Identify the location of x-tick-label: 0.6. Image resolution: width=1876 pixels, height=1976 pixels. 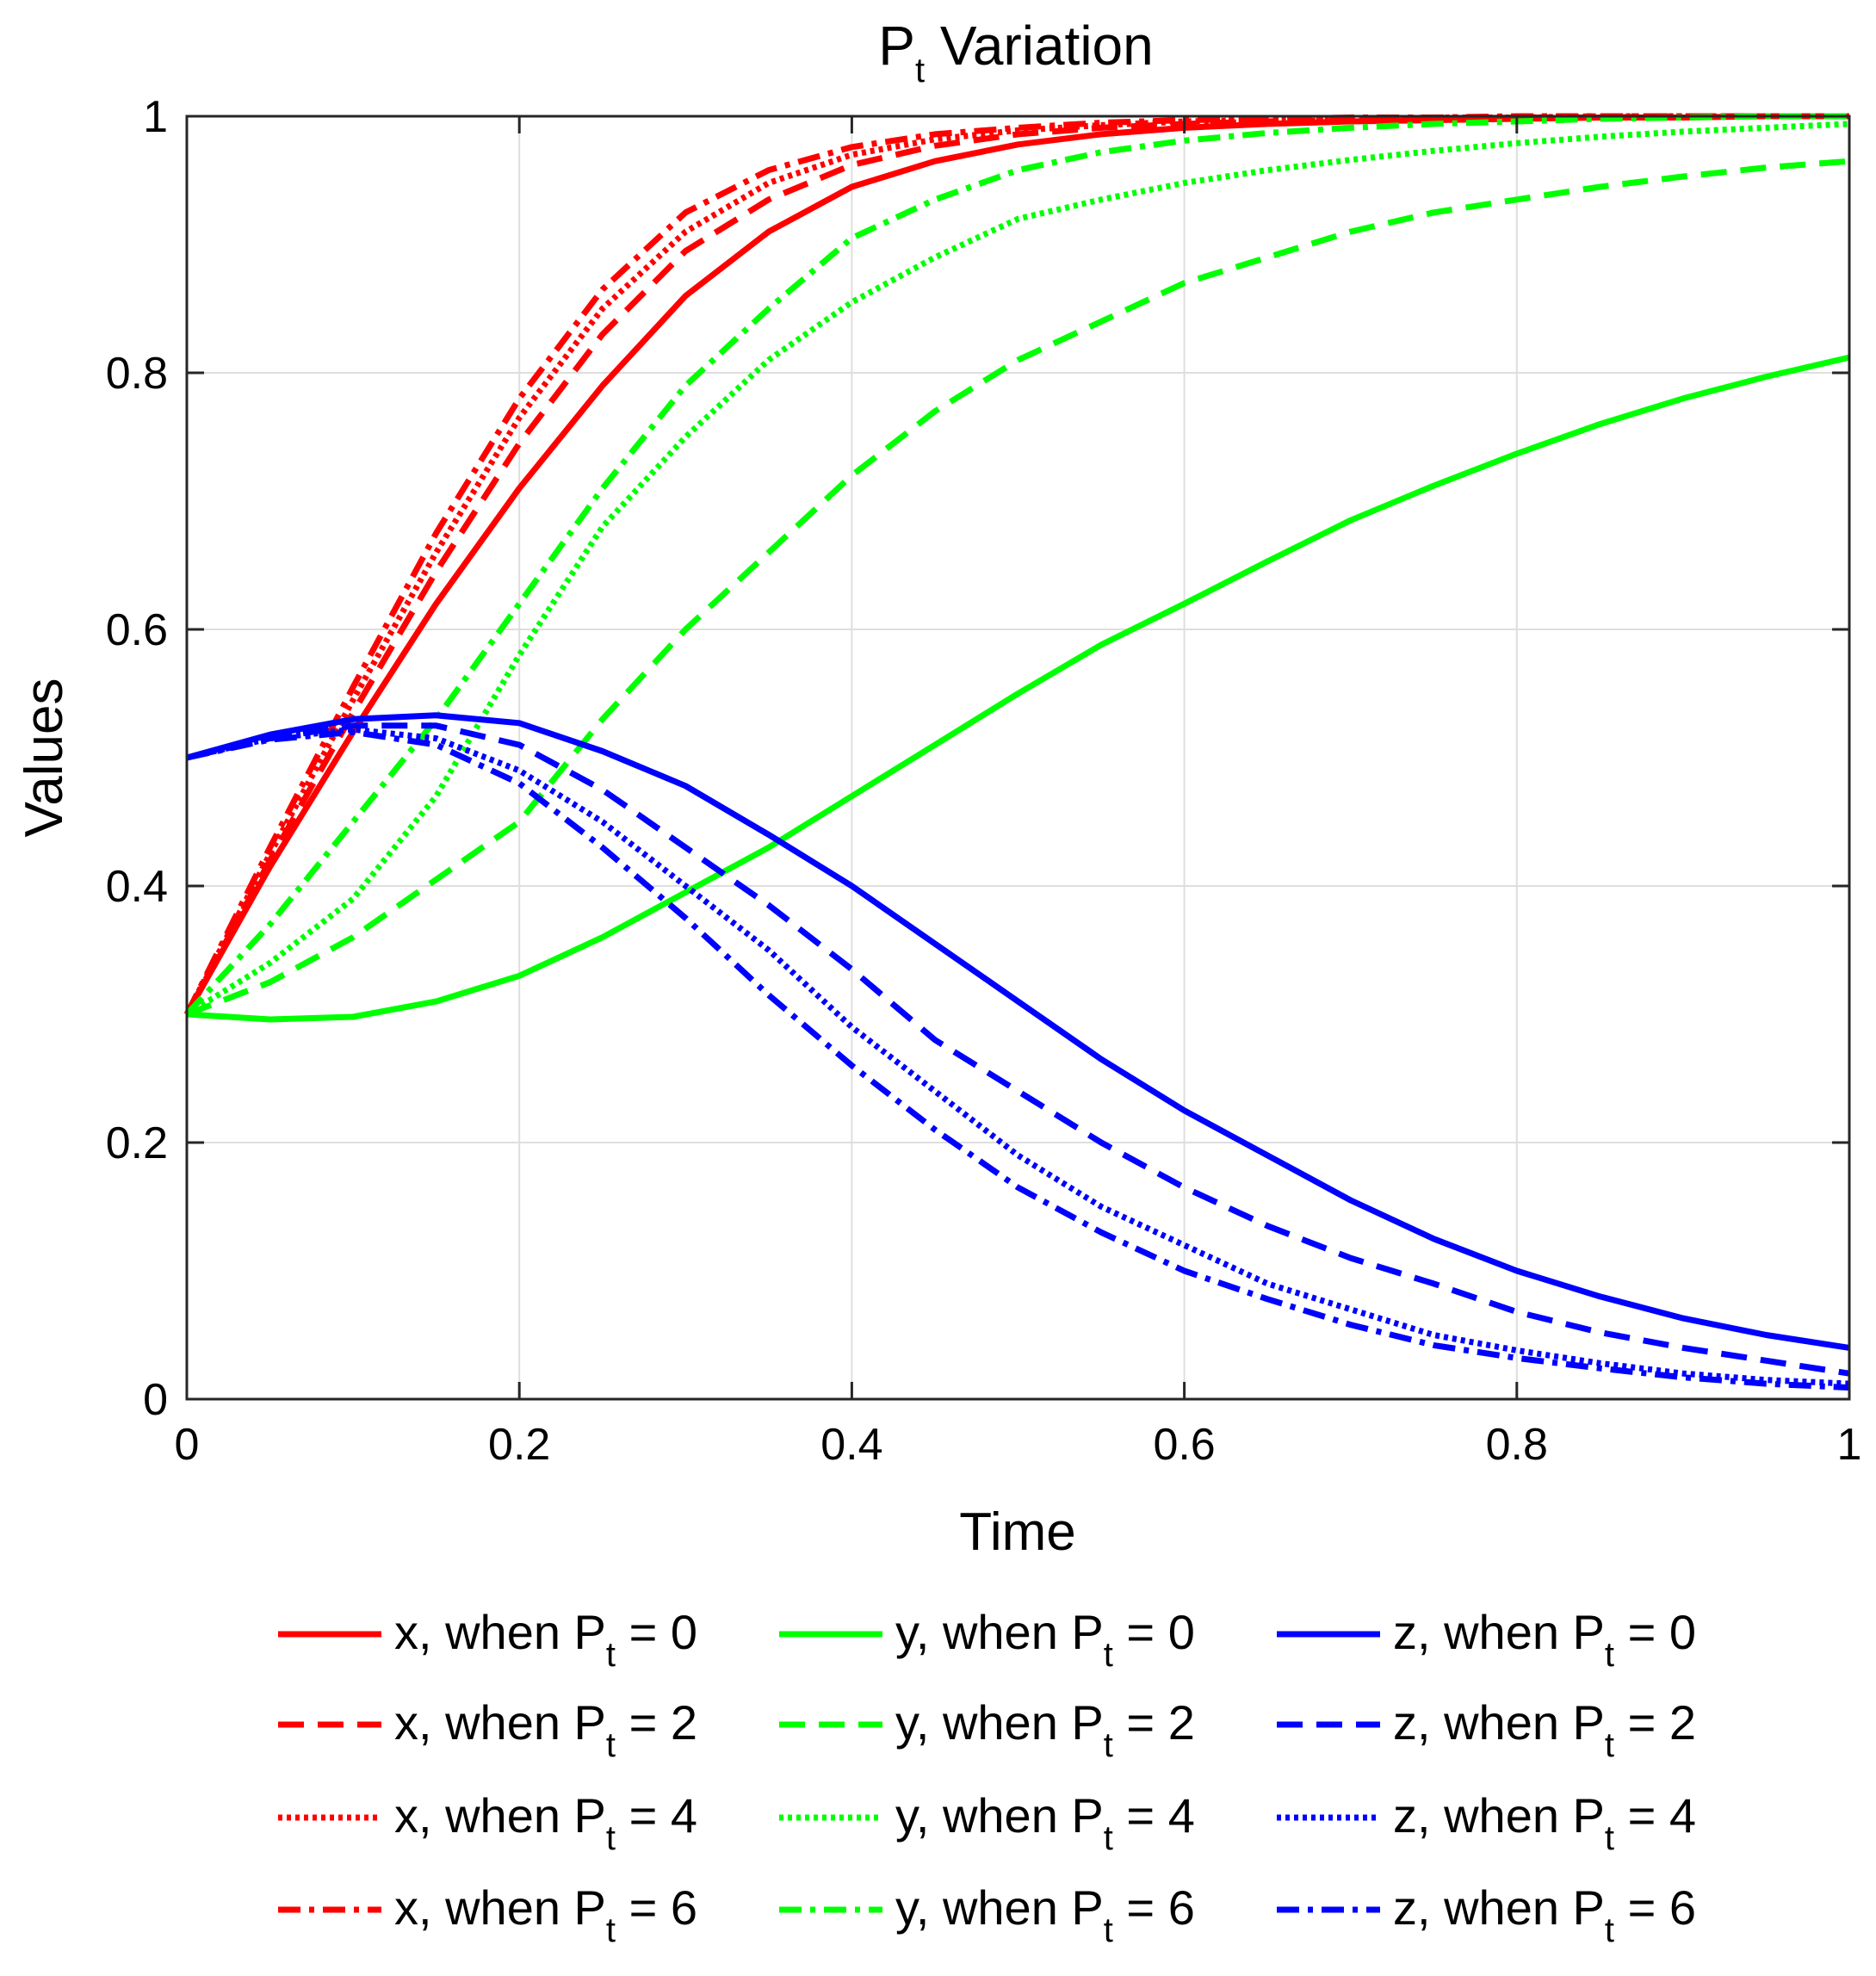
(1184, 1445).